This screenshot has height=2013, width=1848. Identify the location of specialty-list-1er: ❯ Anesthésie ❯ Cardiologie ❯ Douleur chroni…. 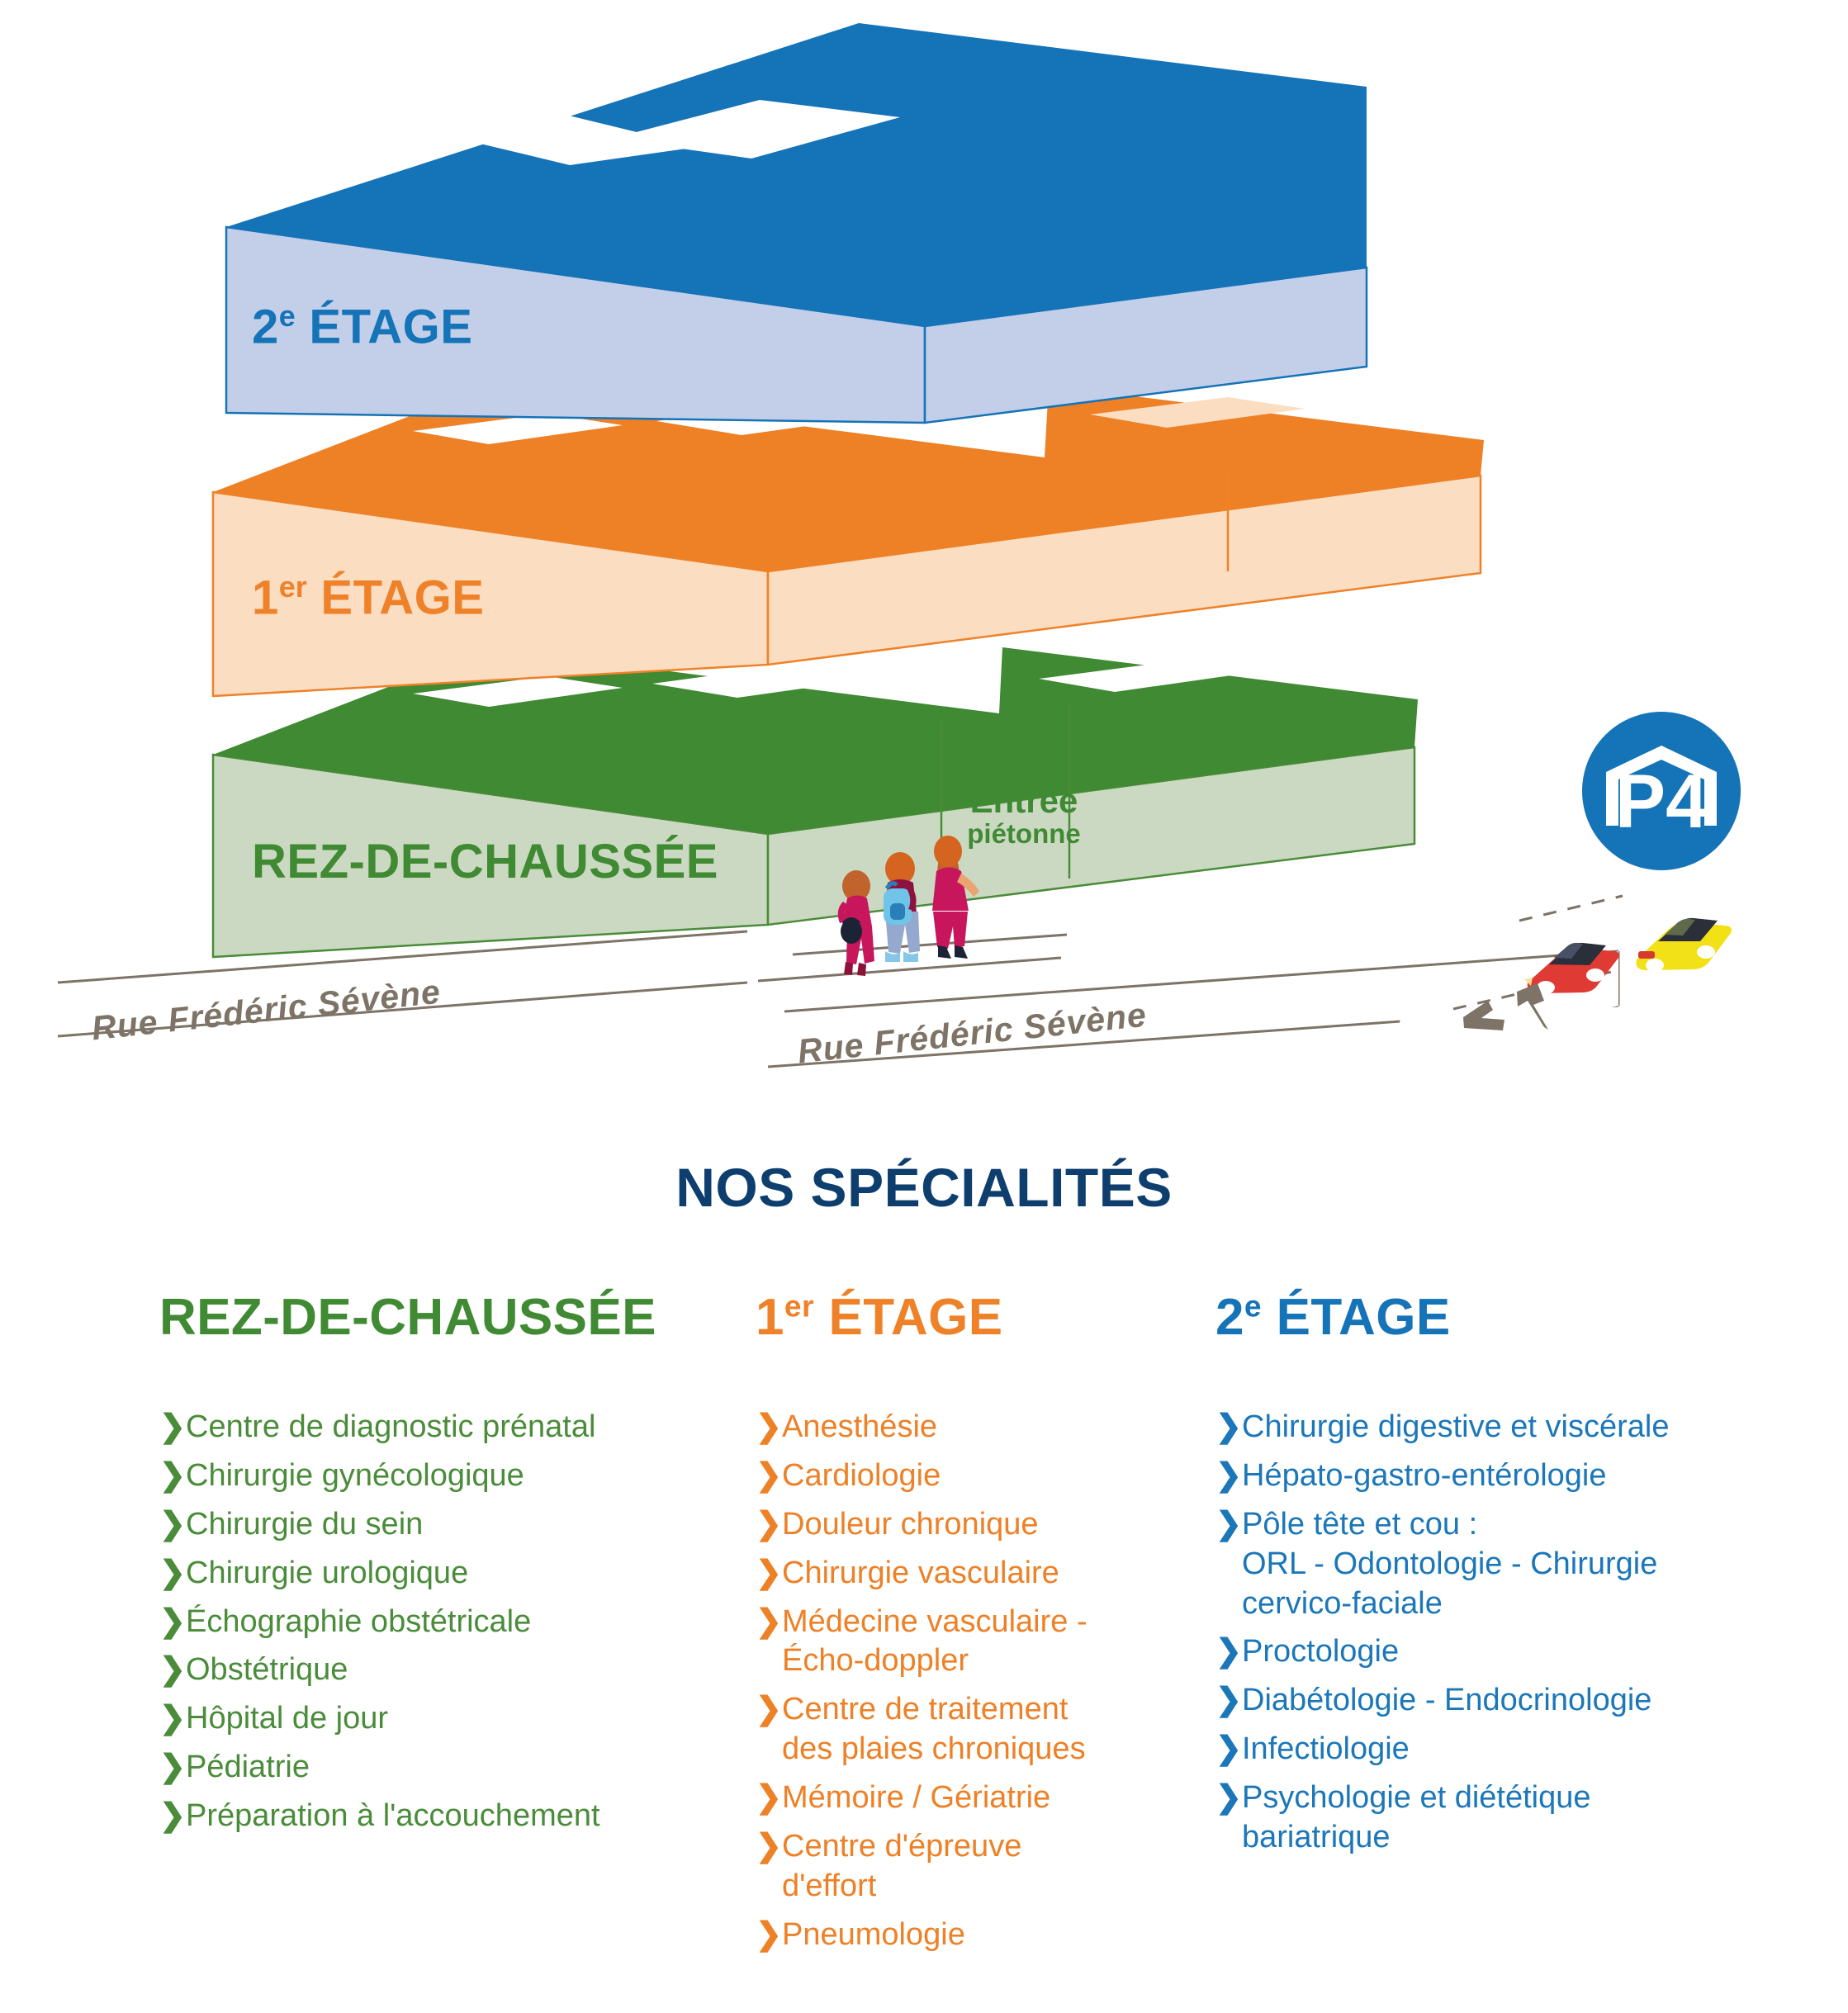
(986, 1682).